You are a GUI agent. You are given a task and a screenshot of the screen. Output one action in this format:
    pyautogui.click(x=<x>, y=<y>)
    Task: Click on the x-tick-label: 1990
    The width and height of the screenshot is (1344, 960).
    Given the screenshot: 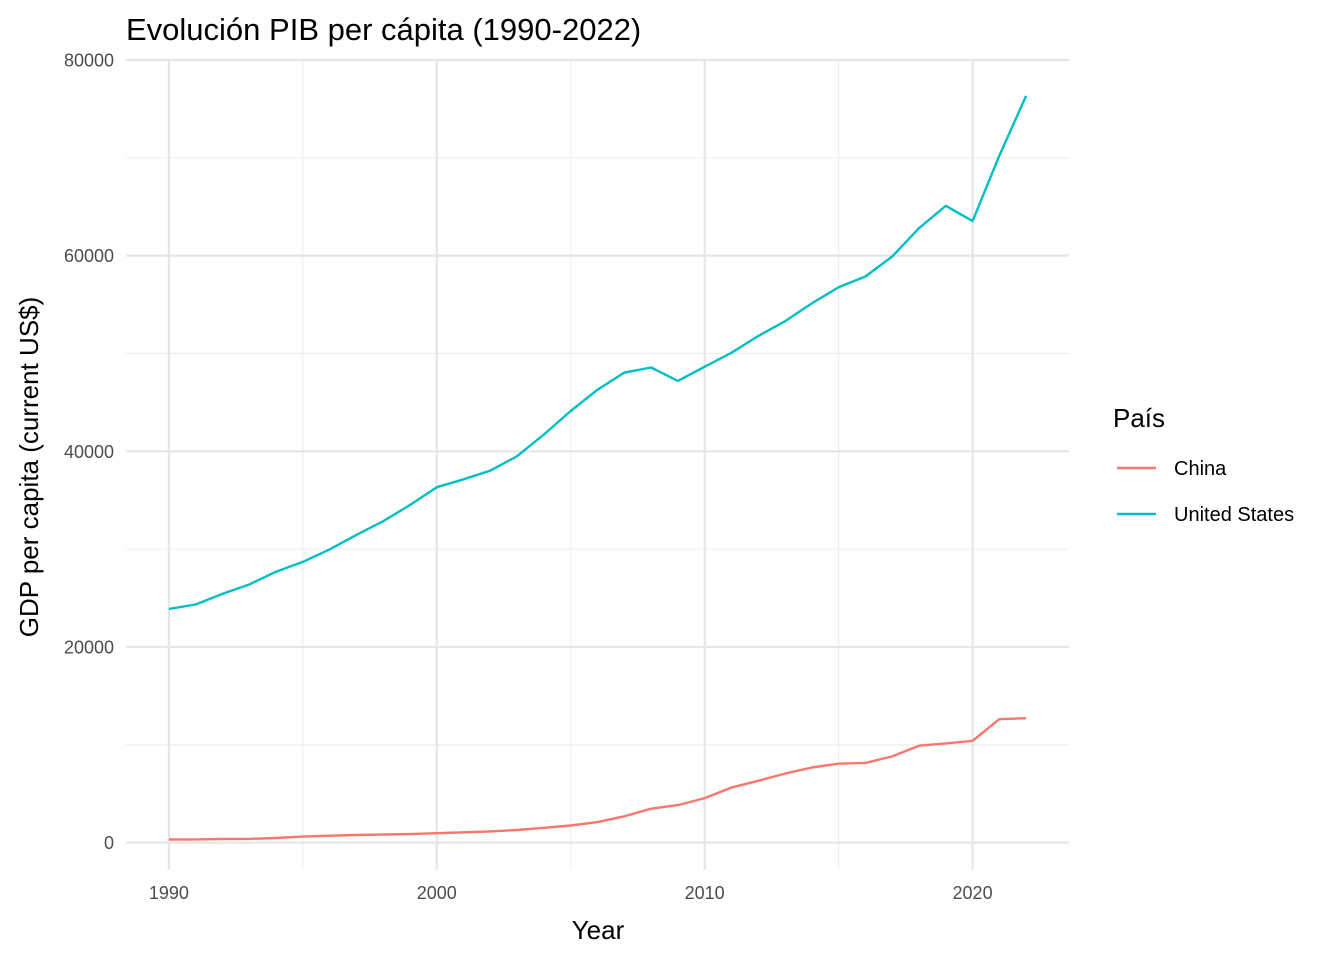 What is the action you would take?
    pyautogui.click(x=169, y=893)
    